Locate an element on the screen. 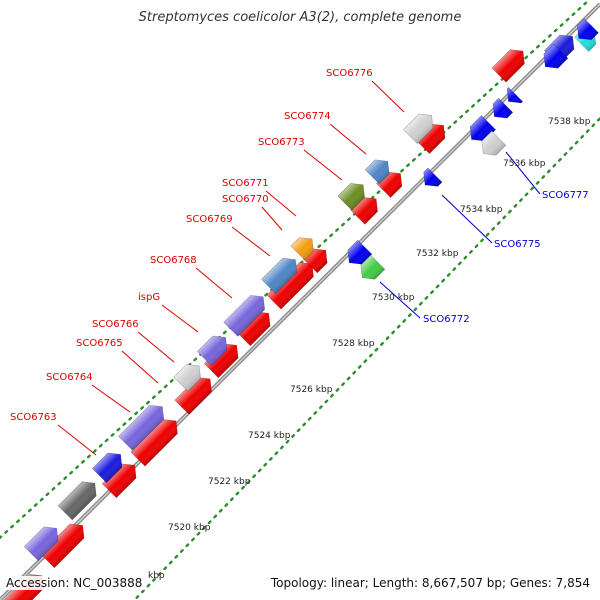 Image resolution: width=600 pixels, height=600 pixels. leader-SCO6776 is located at coordinates (388, 96).